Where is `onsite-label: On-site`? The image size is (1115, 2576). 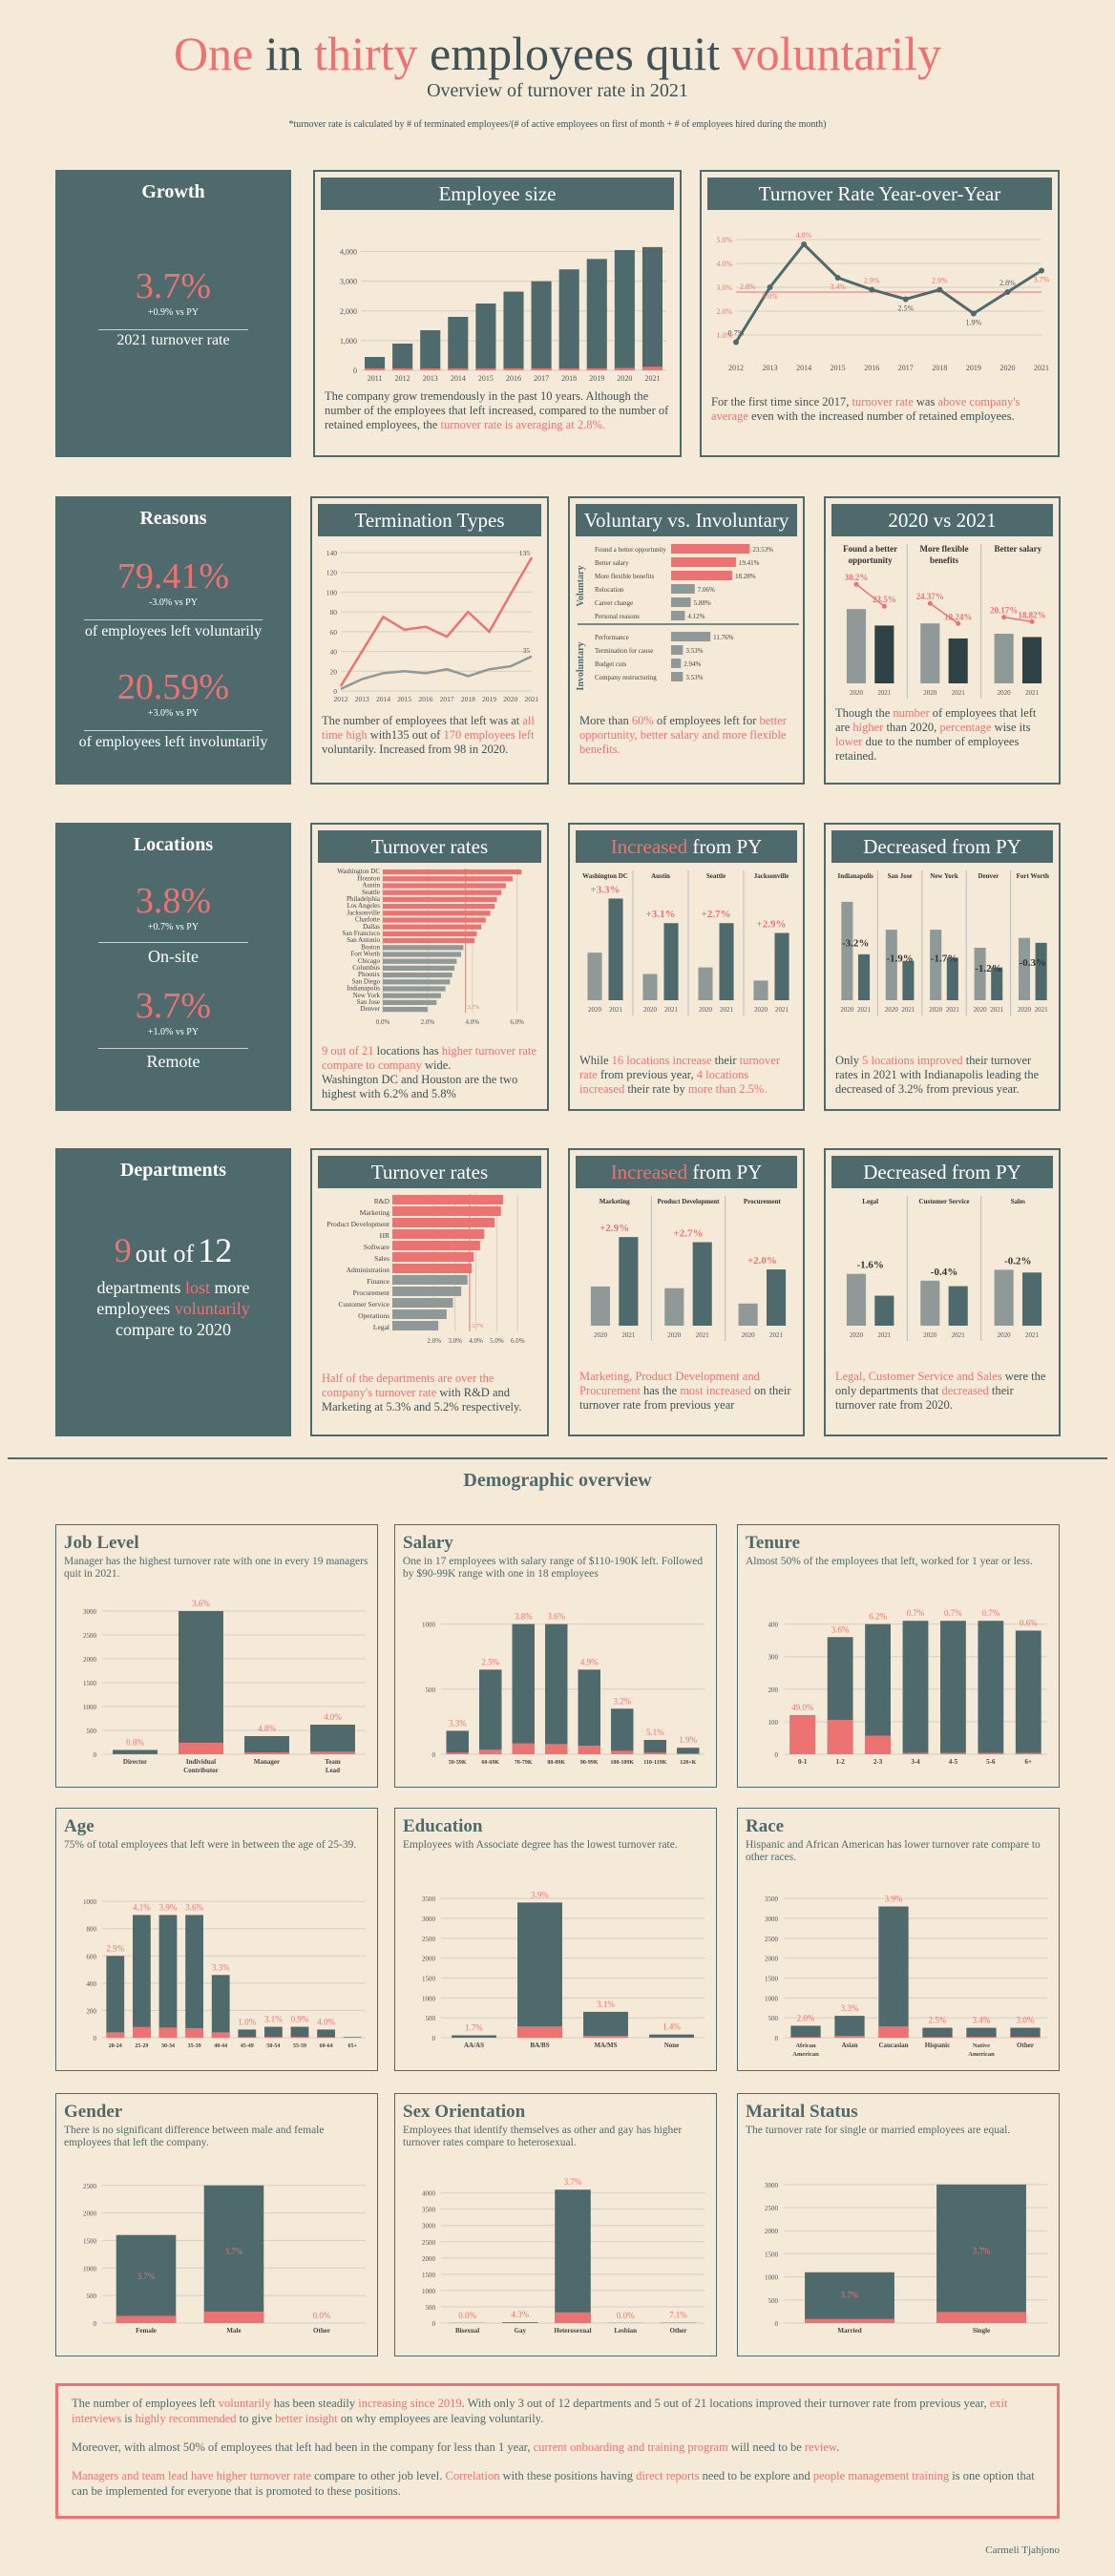
onsite-label: On-site is located at coordinates (173, 956).